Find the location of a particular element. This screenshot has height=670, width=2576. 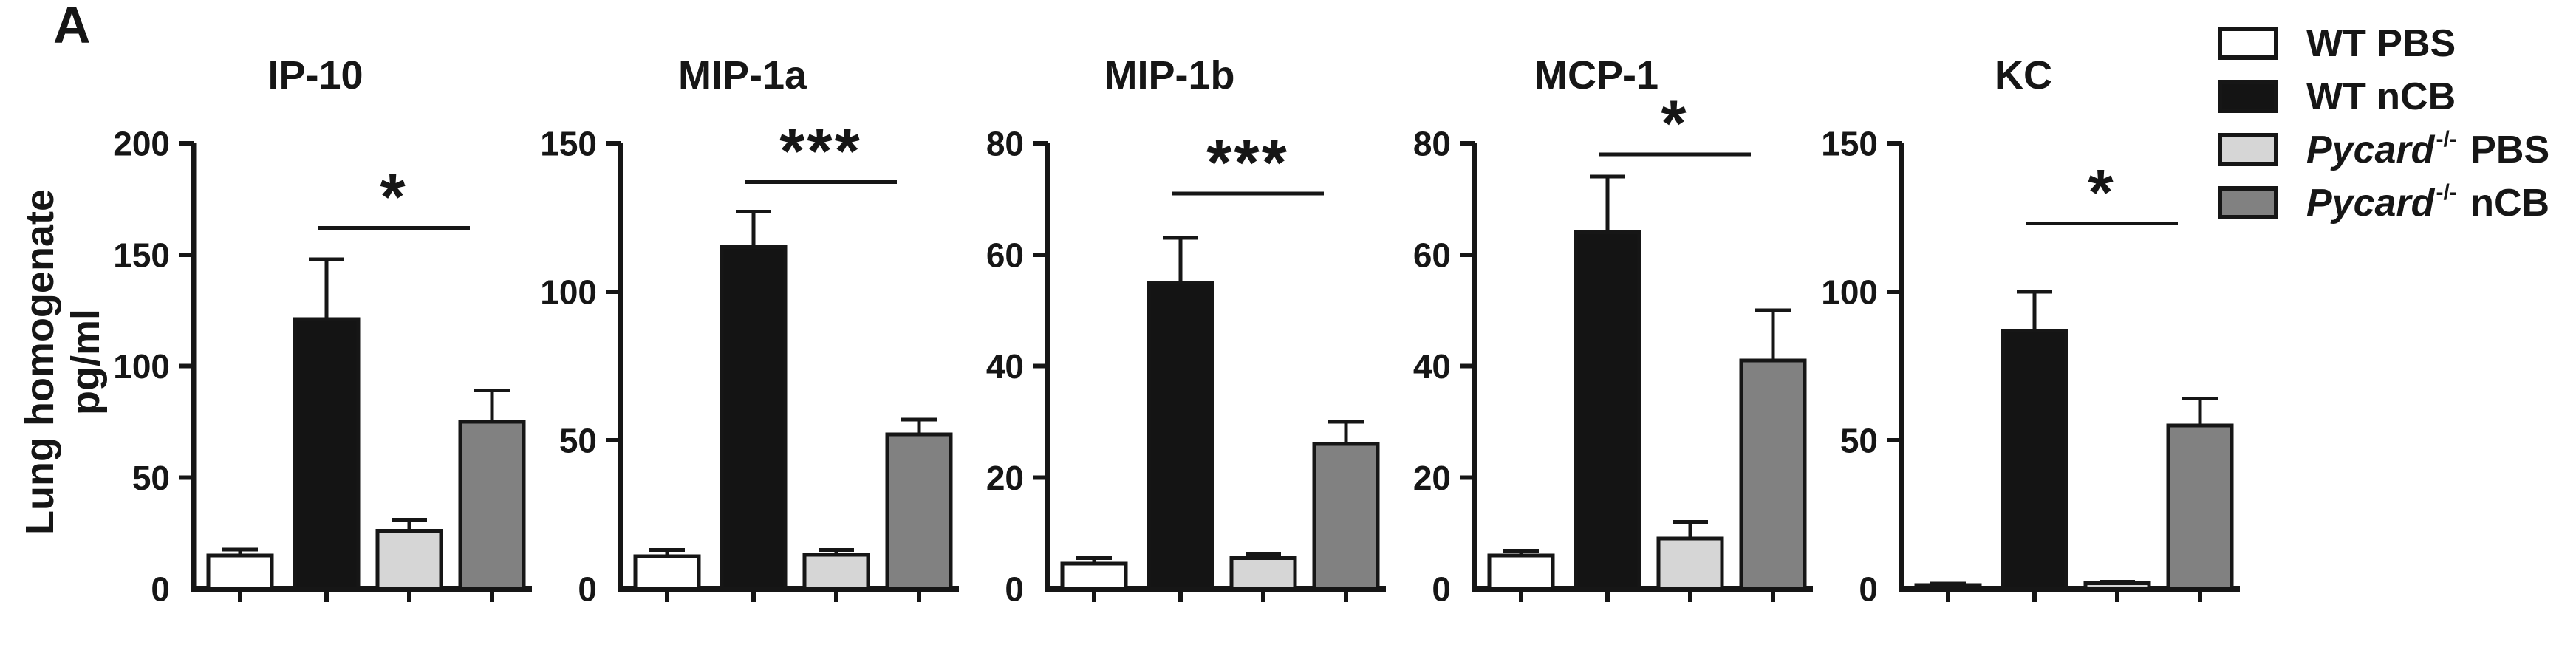

y-tick-label: 200 is located at coordinates (141, 144).